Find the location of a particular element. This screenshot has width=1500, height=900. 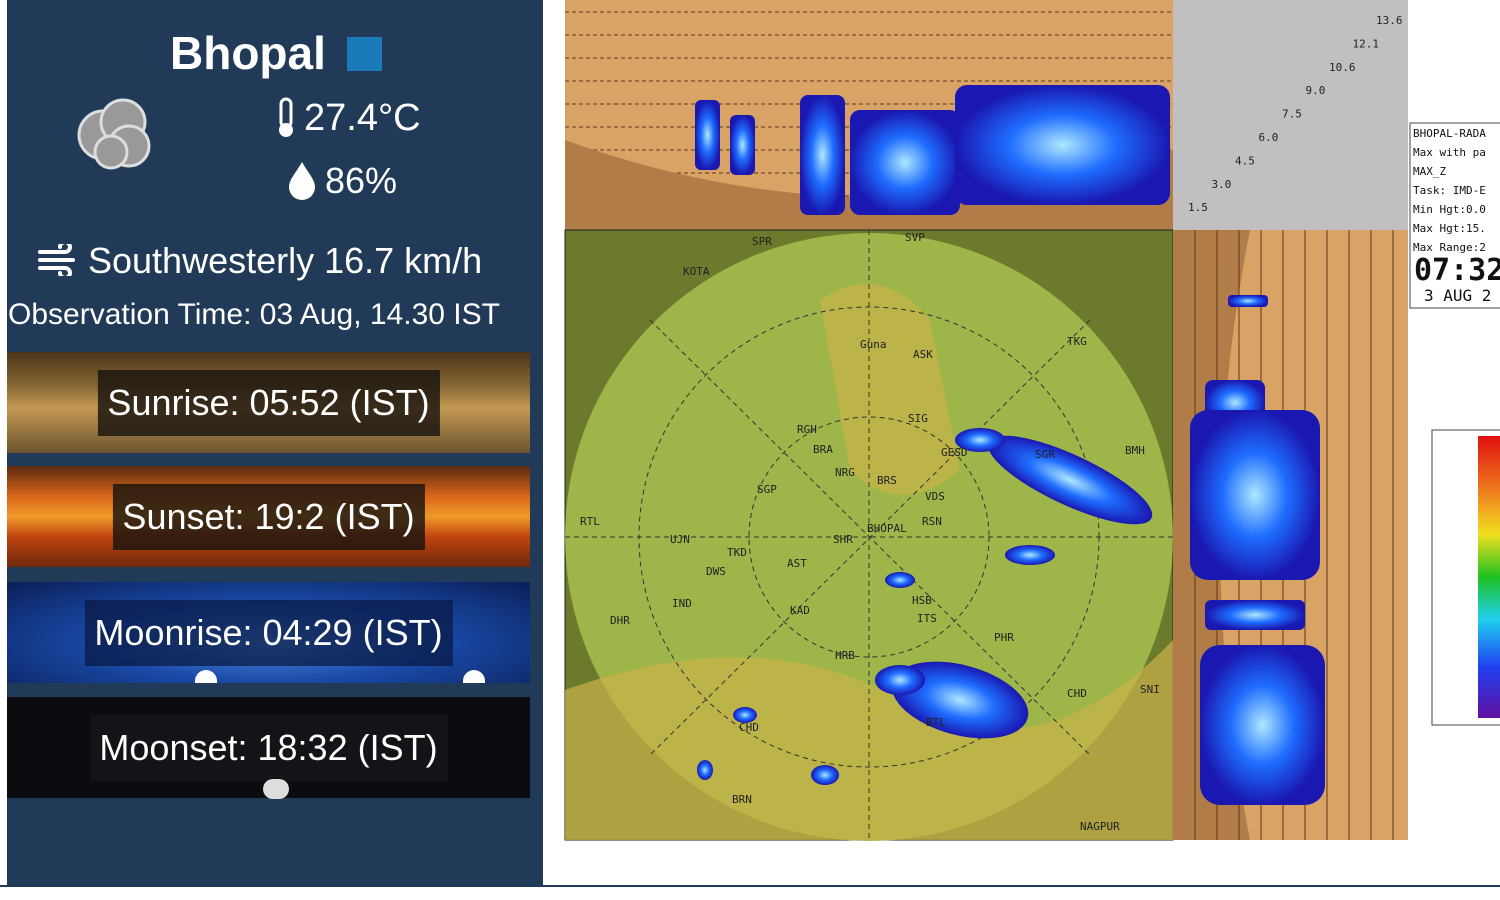

station-label: KAD is located at coordinates (800, 610).